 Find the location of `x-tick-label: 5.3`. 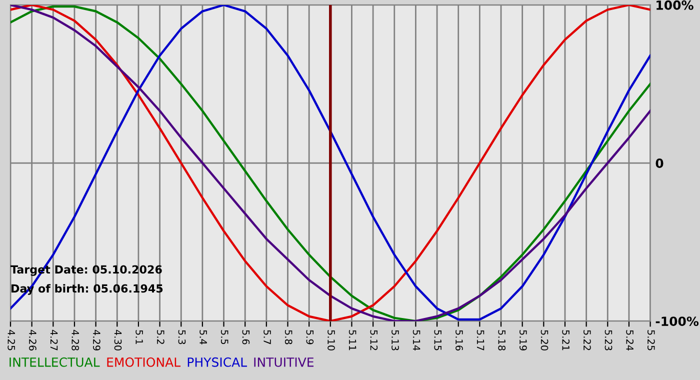

x-tick-label: 5.3 is located at coordinates (182, 337).